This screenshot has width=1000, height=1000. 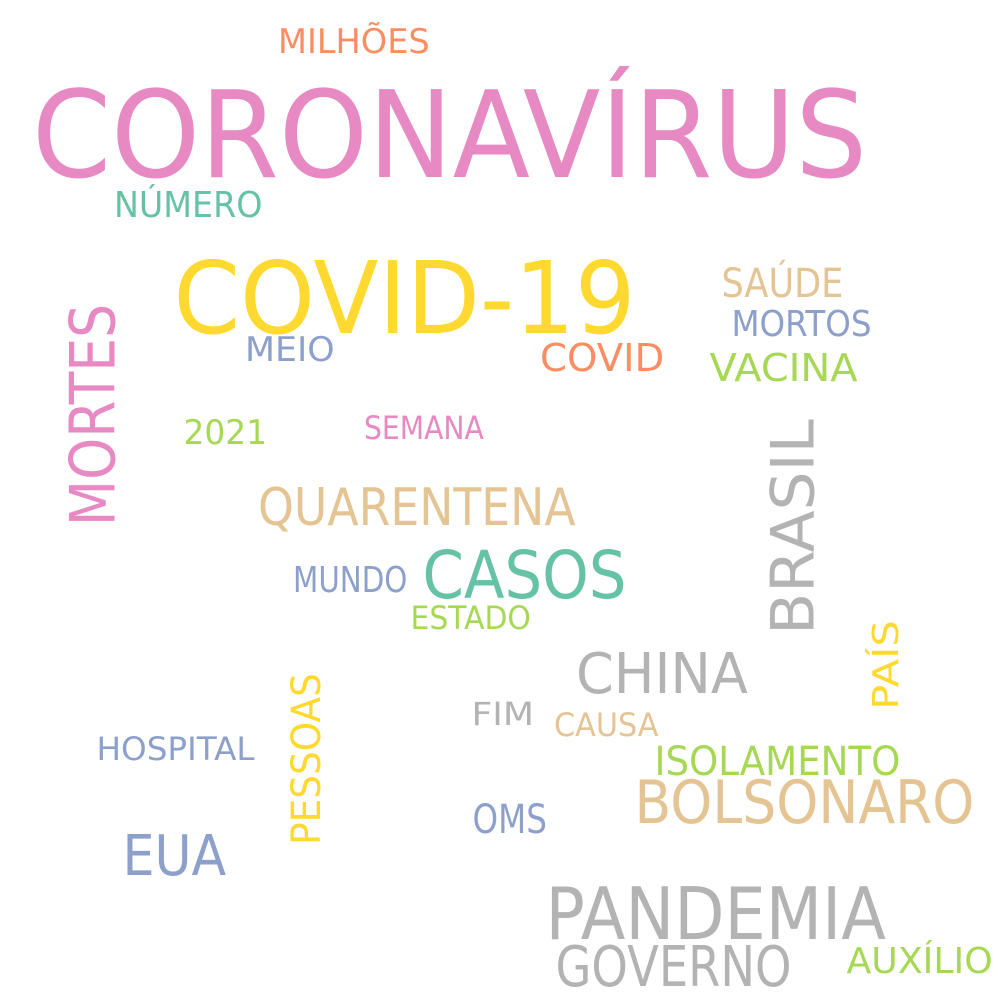 I want to click on word-covid-19: COVID-19, so click(x=404, y=298).